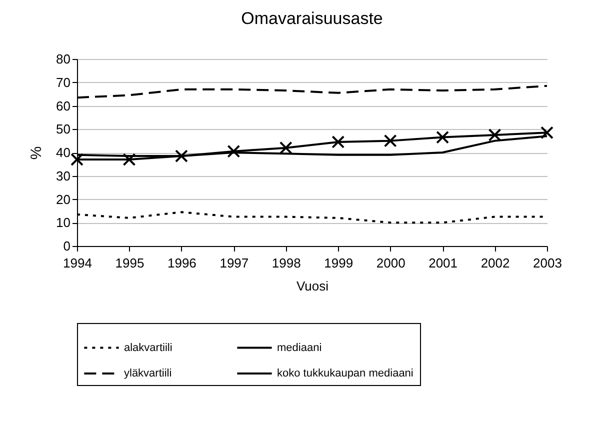  I want to click on x-tick-label: 1999, so click(339, 263).